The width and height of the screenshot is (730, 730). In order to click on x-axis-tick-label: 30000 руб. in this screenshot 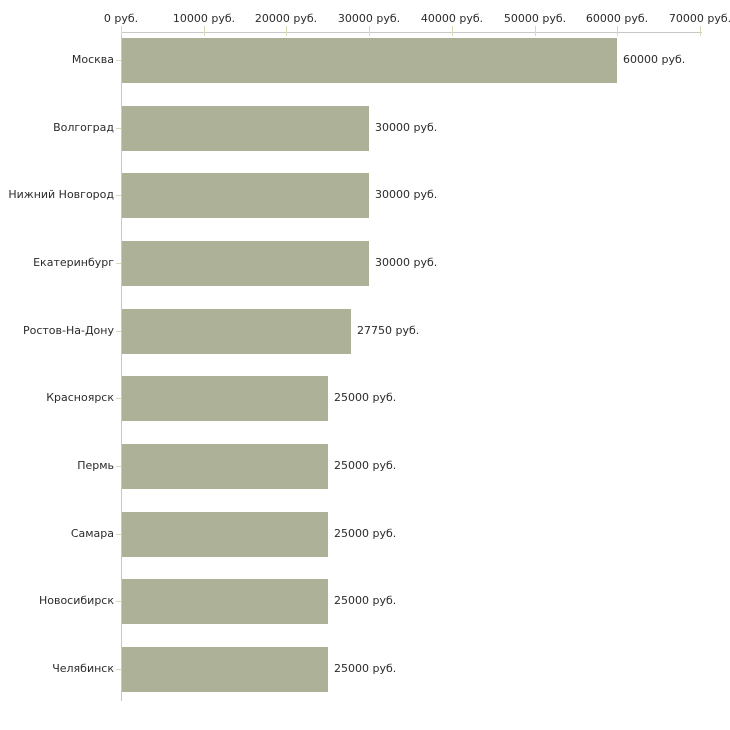, I will do `click(369, 18)`.